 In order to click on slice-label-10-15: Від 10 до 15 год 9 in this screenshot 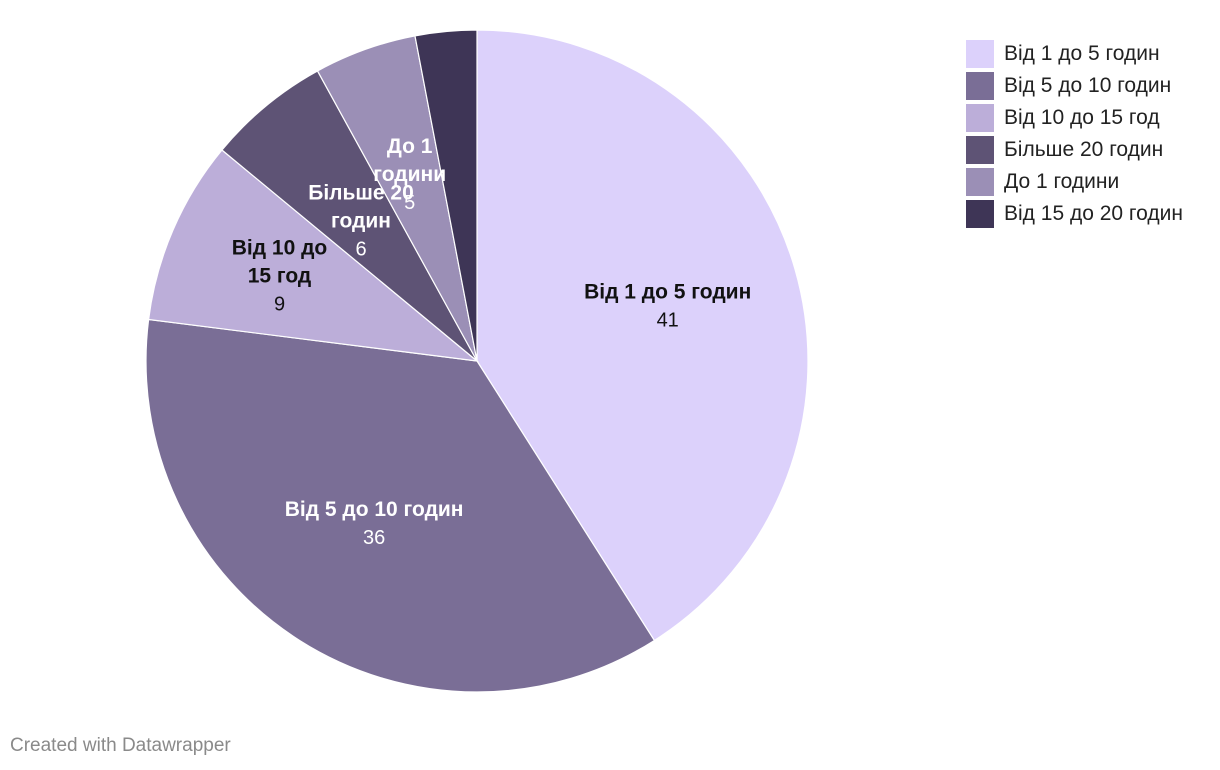, I will do `click(280, 276)`.